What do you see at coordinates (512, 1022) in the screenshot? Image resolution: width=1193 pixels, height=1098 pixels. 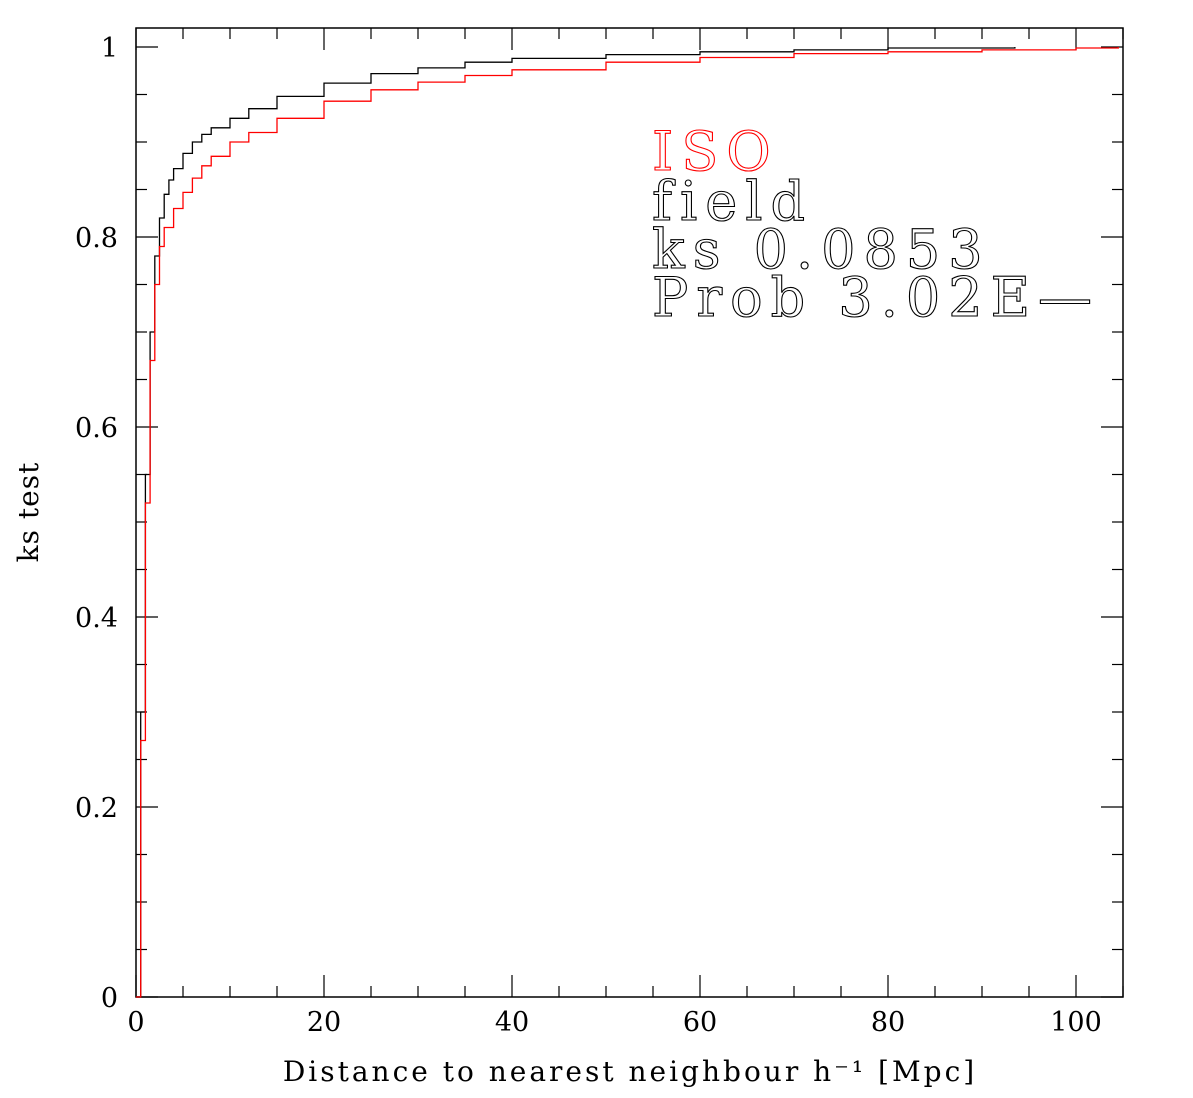 I see `x-tick-label: 40` at bounding box center [512, 1022].